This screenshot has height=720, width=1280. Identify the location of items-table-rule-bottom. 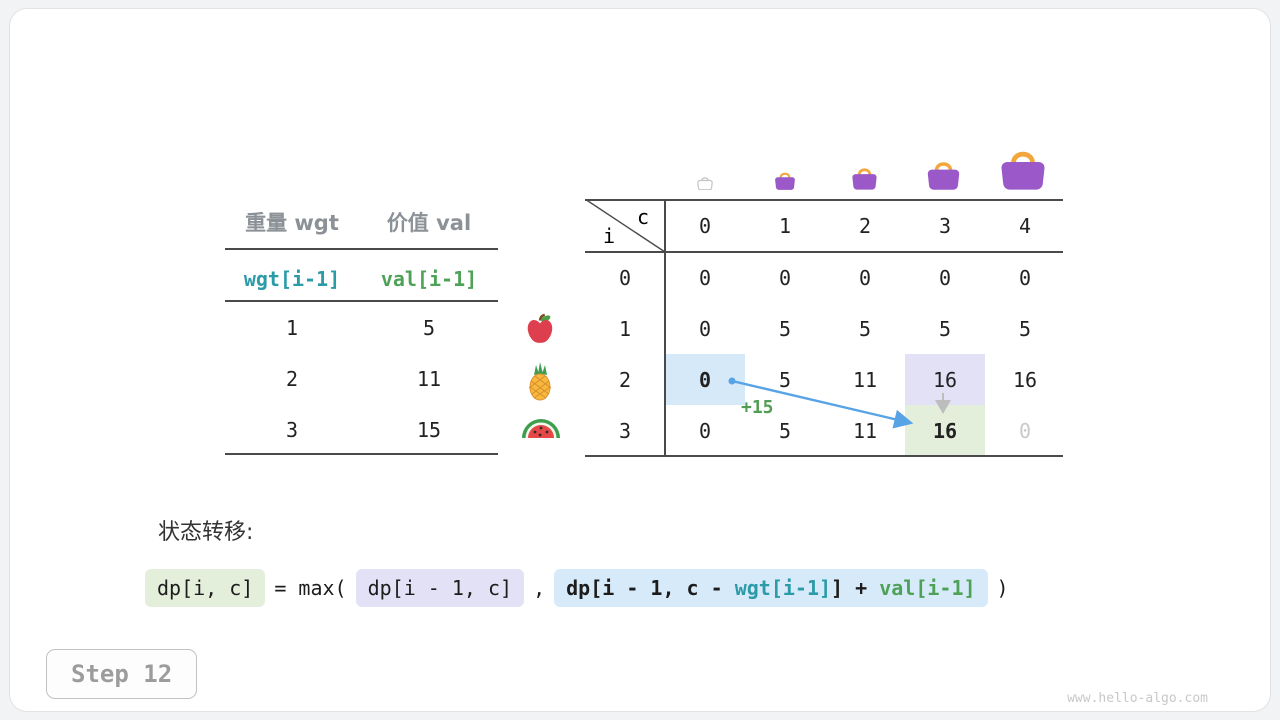
(361, 454).